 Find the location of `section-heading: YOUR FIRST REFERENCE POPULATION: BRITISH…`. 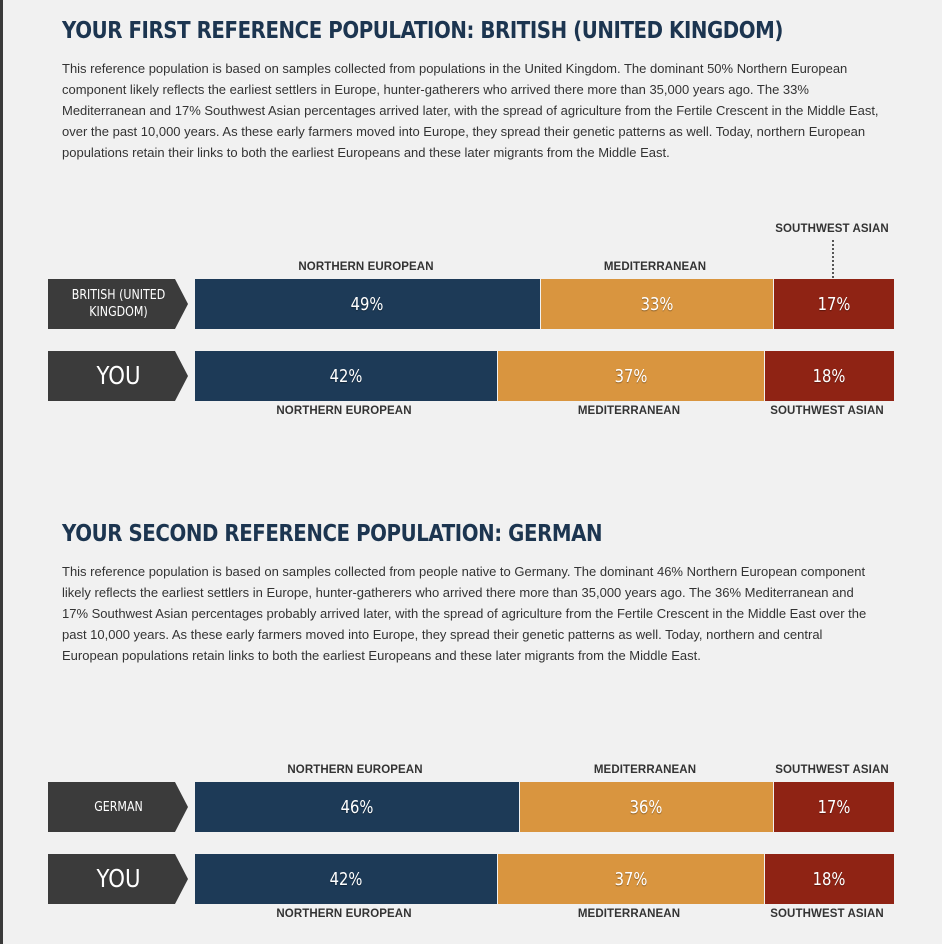

section-heading: YOUR FIRST REFERENCE POPULATION: BRITISH… is located at coordinates (423, 31).